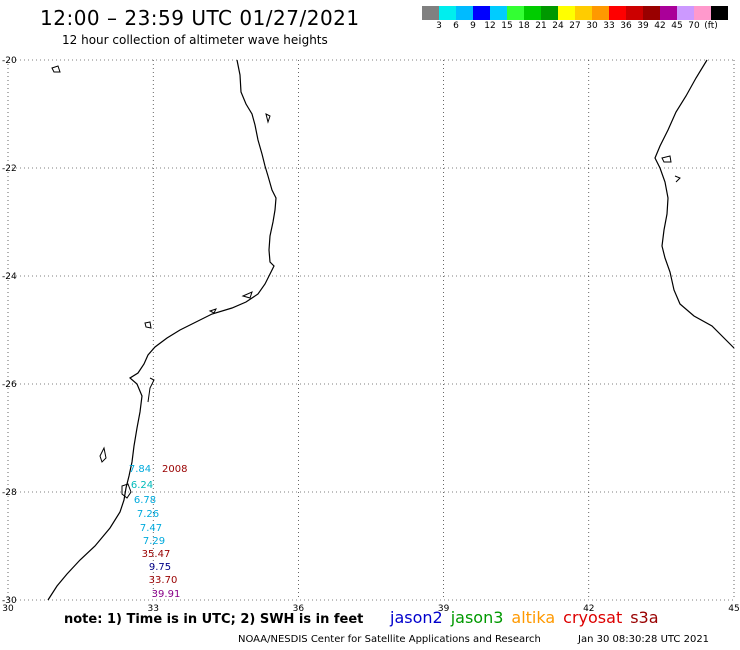  Describe the element at coordinates (456, 26) in the screenshot. I see `color-scale-label: 6` at that location.